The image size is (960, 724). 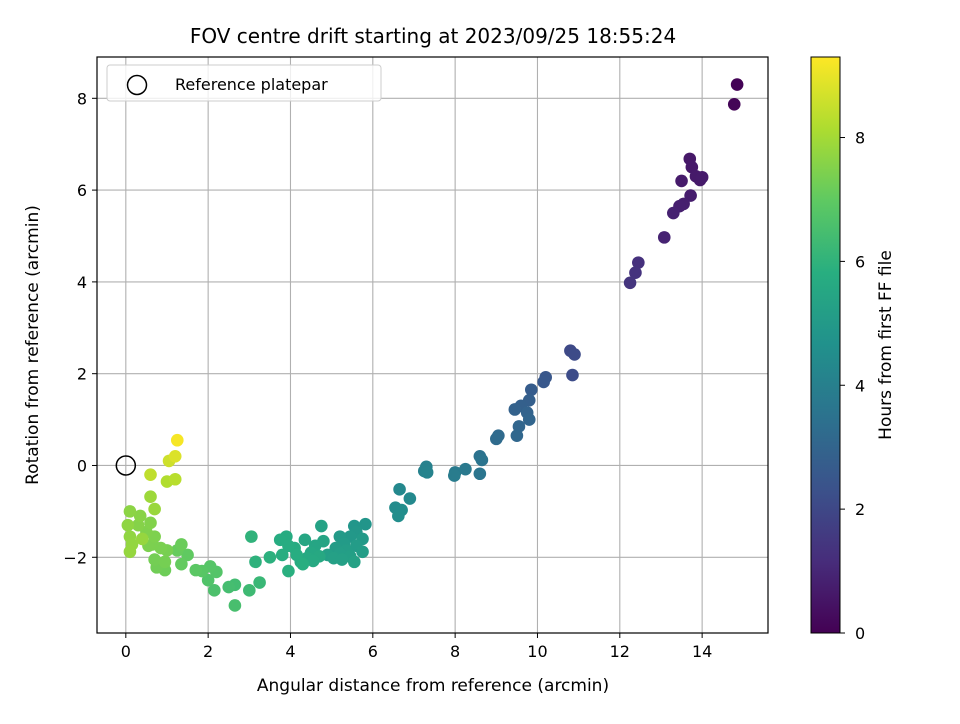 I want to click on colorbar-ticks: 0 2 4 6 8, so click(x=852, y=386).